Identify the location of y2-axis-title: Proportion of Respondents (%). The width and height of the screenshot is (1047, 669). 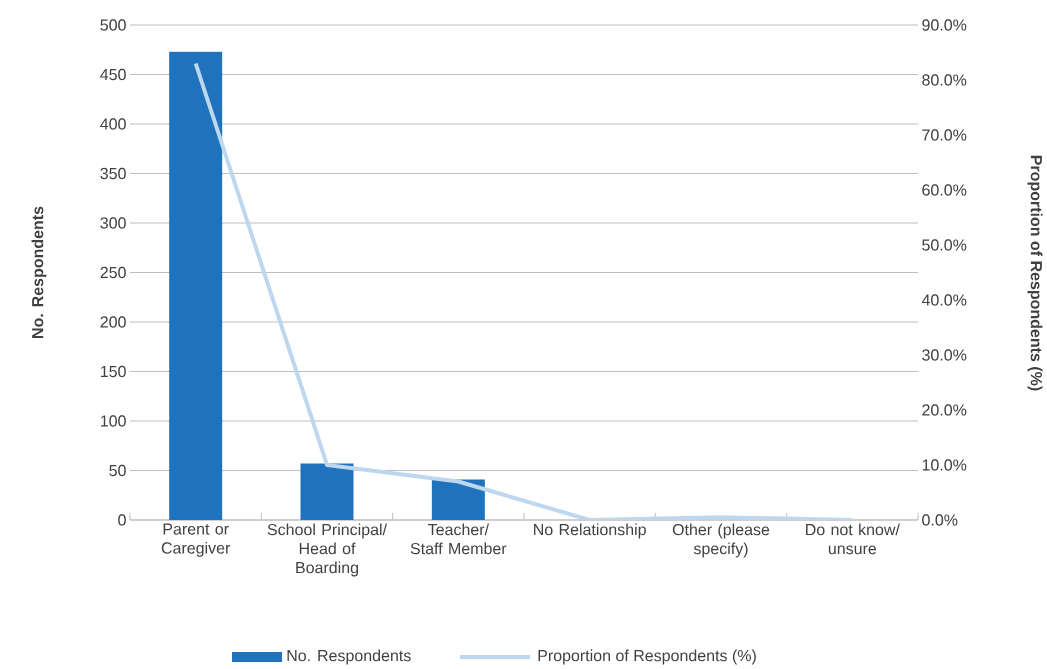
(1035, 273).